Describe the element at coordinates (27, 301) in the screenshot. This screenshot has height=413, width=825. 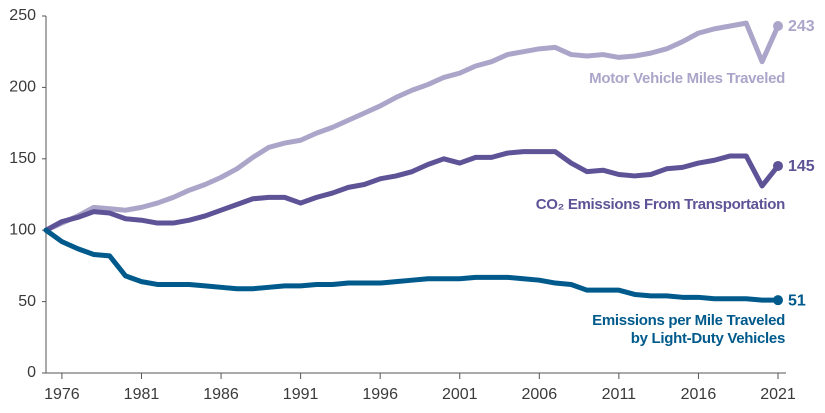
I see `y-tick-label: 50` at that location.